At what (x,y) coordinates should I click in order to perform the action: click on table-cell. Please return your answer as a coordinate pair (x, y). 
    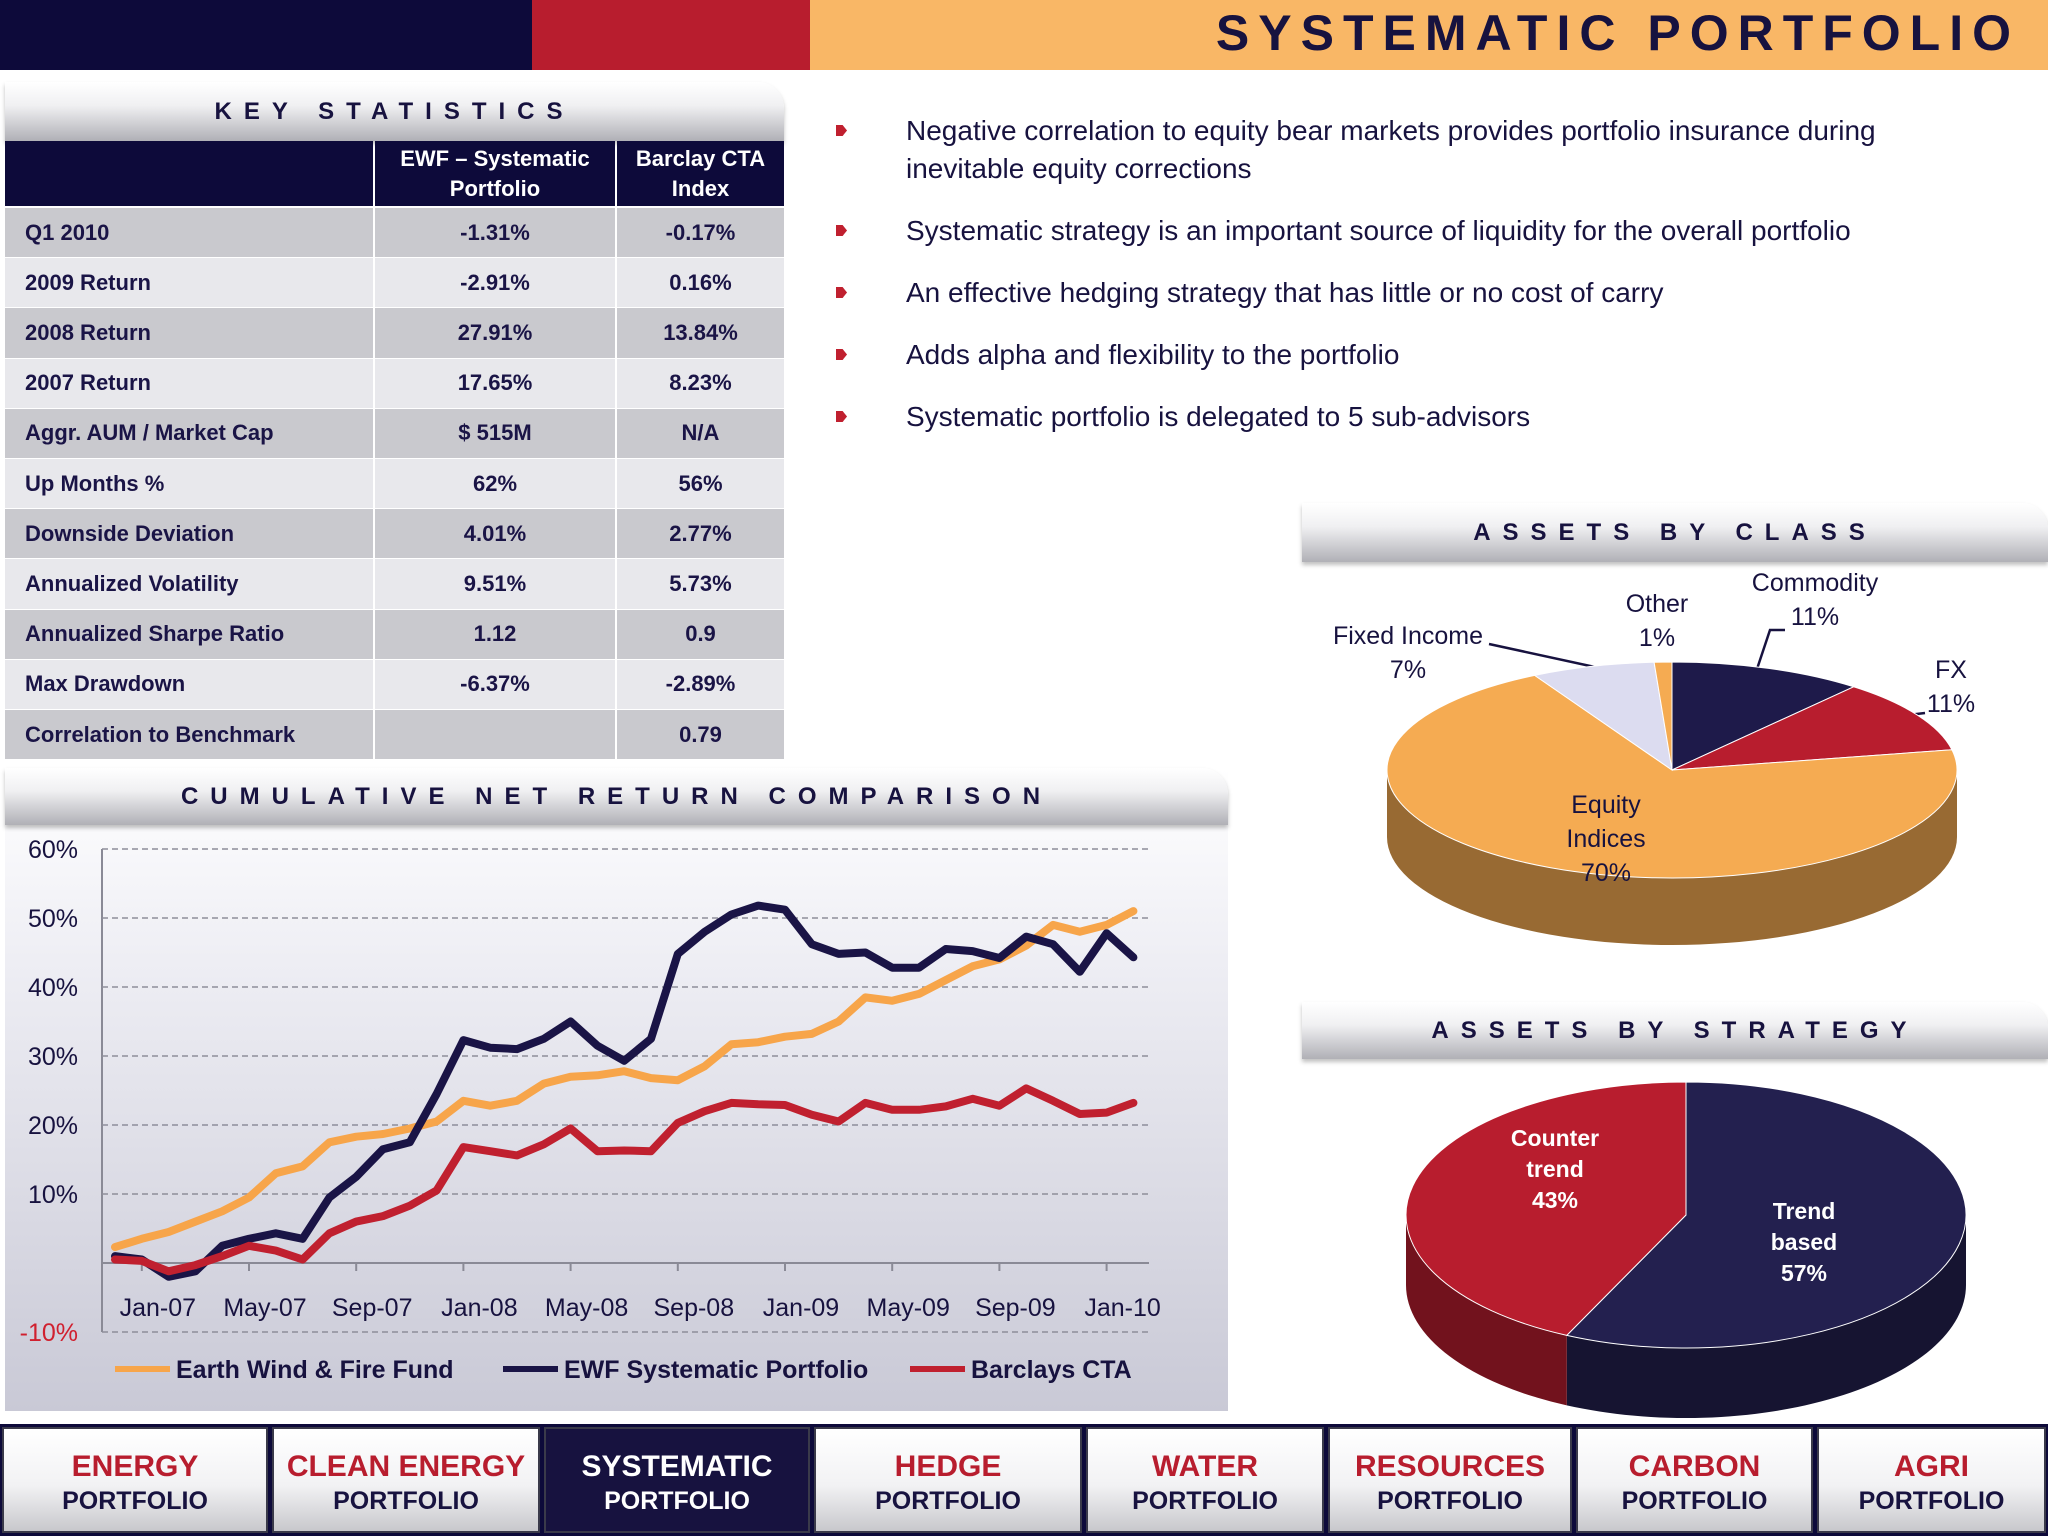
    Looking at the image, I should click on (495, 735).